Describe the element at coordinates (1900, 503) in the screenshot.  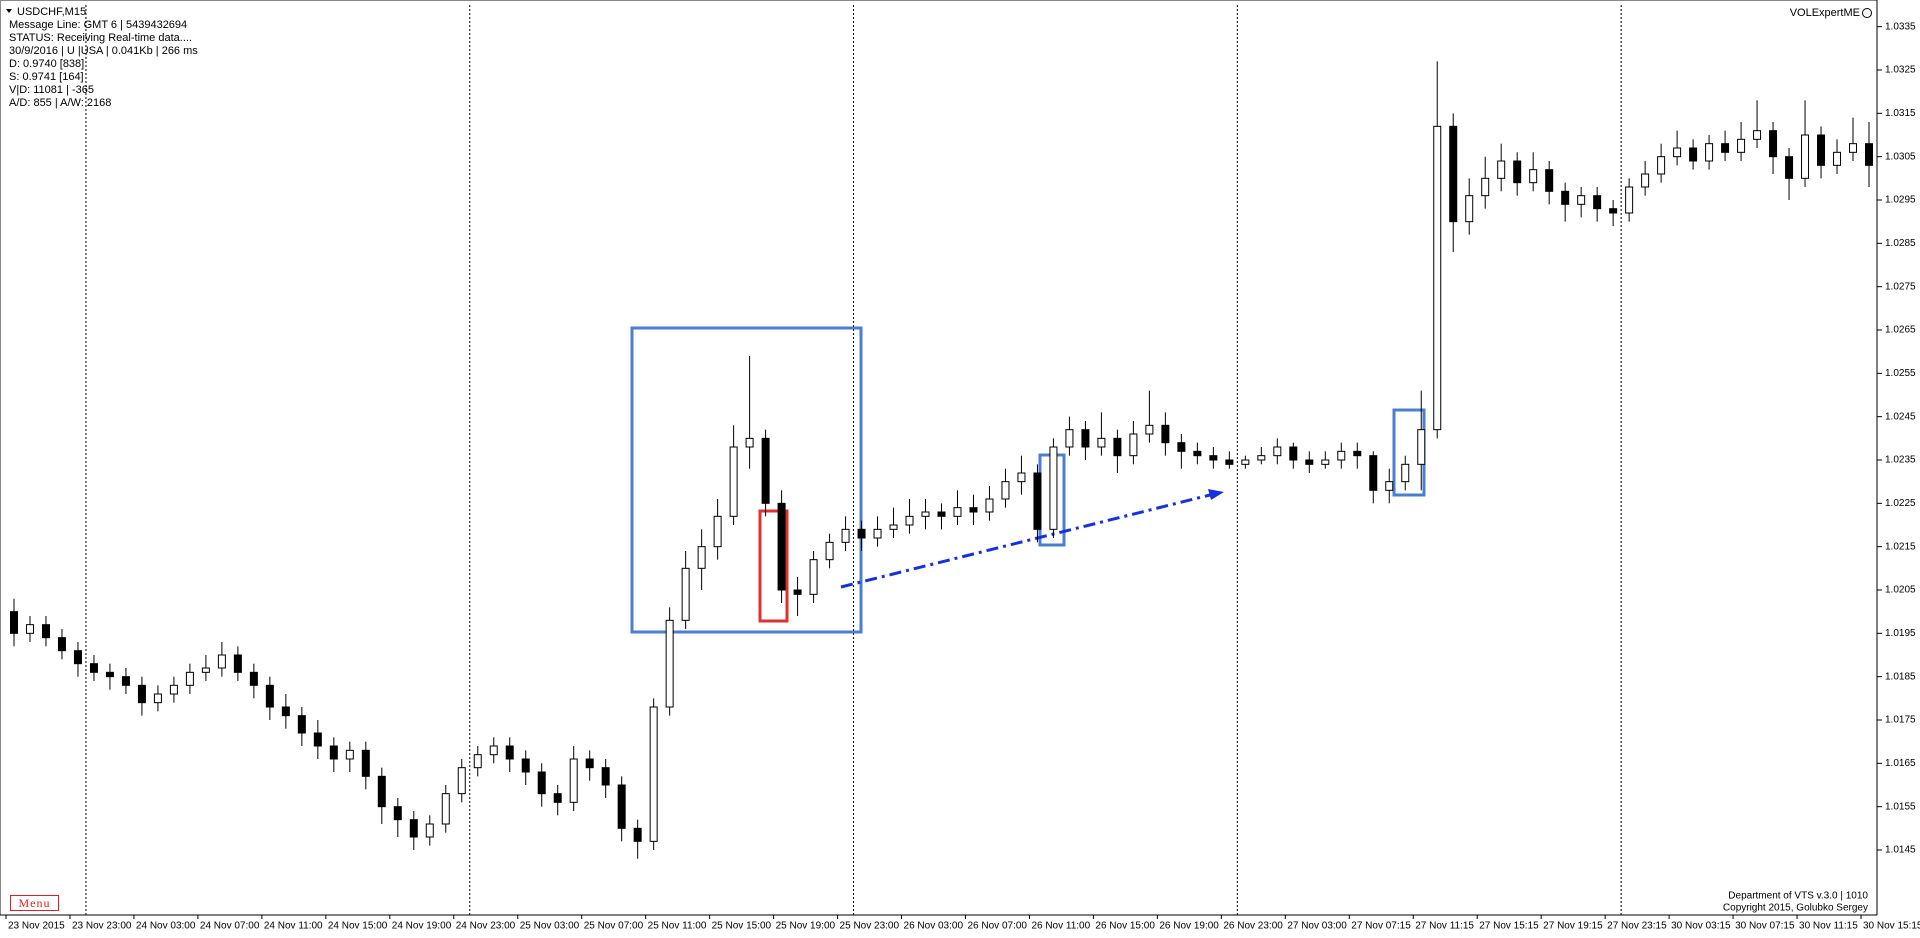
I see `y-tick-label: 1.0225` at that location.